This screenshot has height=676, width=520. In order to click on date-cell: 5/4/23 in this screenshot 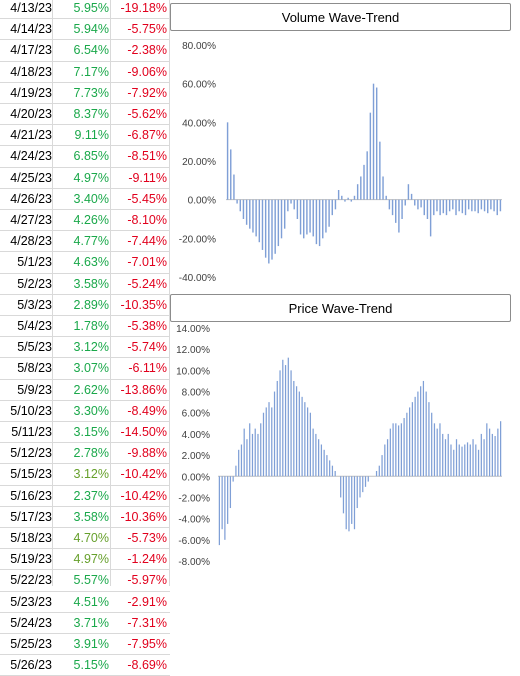, I will do `click(34, 326)`.